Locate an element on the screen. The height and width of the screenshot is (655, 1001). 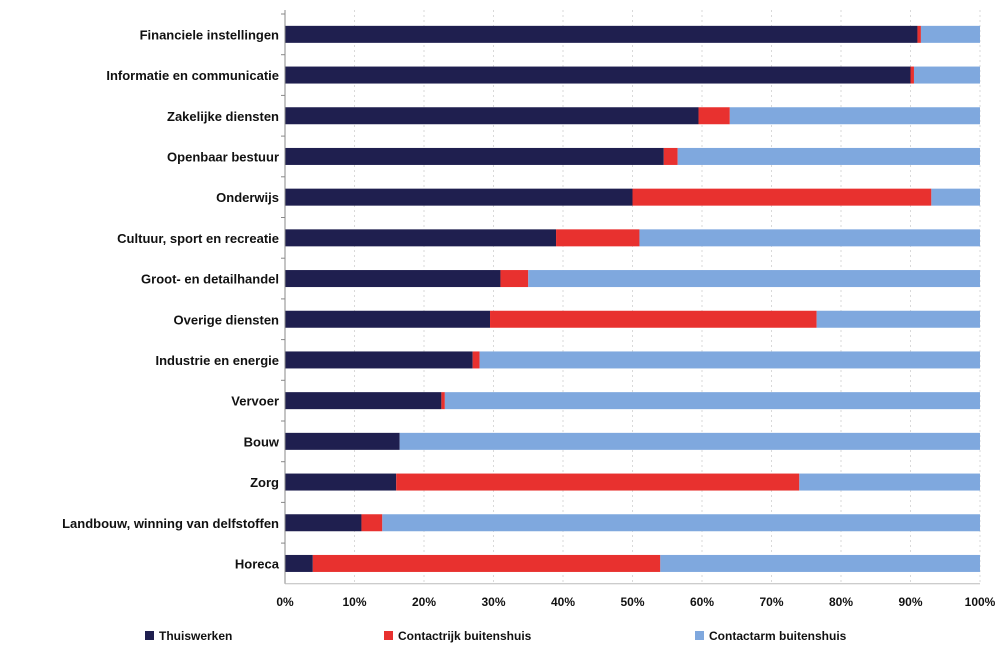
legend-label-thuiswerken: Thuiswerken is located at coordinates (195, 636).